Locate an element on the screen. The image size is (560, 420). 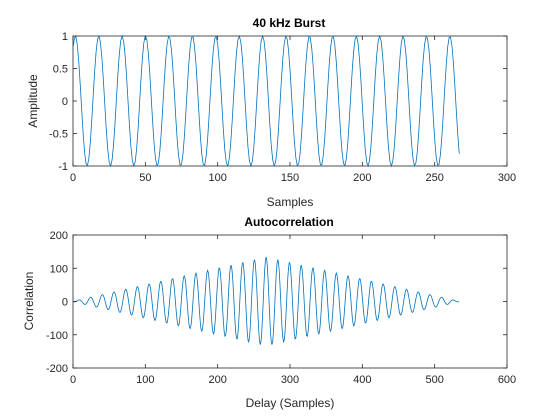
x-tick-label: 600 is located at coordinates (507, 380).